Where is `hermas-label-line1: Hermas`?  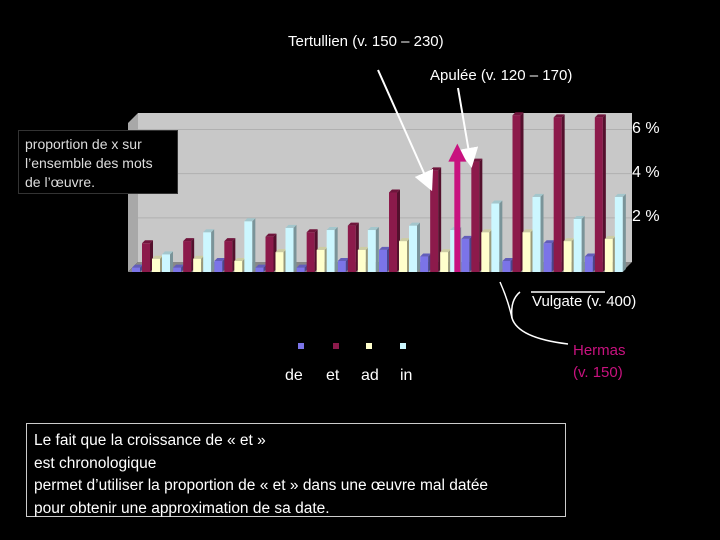
hermas-label-line1: Hermas is located at coordinates (599, 350).